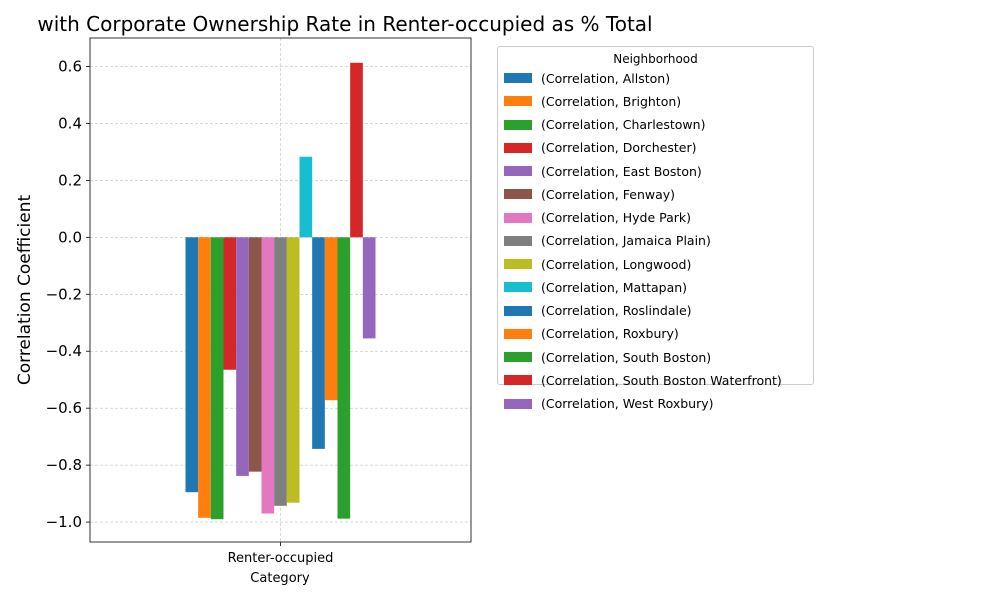 This screenshot has height=604, width=1000. What do you see at coordinates (621, 171) in the screenshot?
I see `legend-label: (Correlation, East Boston)` at bounding box center [621, 171].